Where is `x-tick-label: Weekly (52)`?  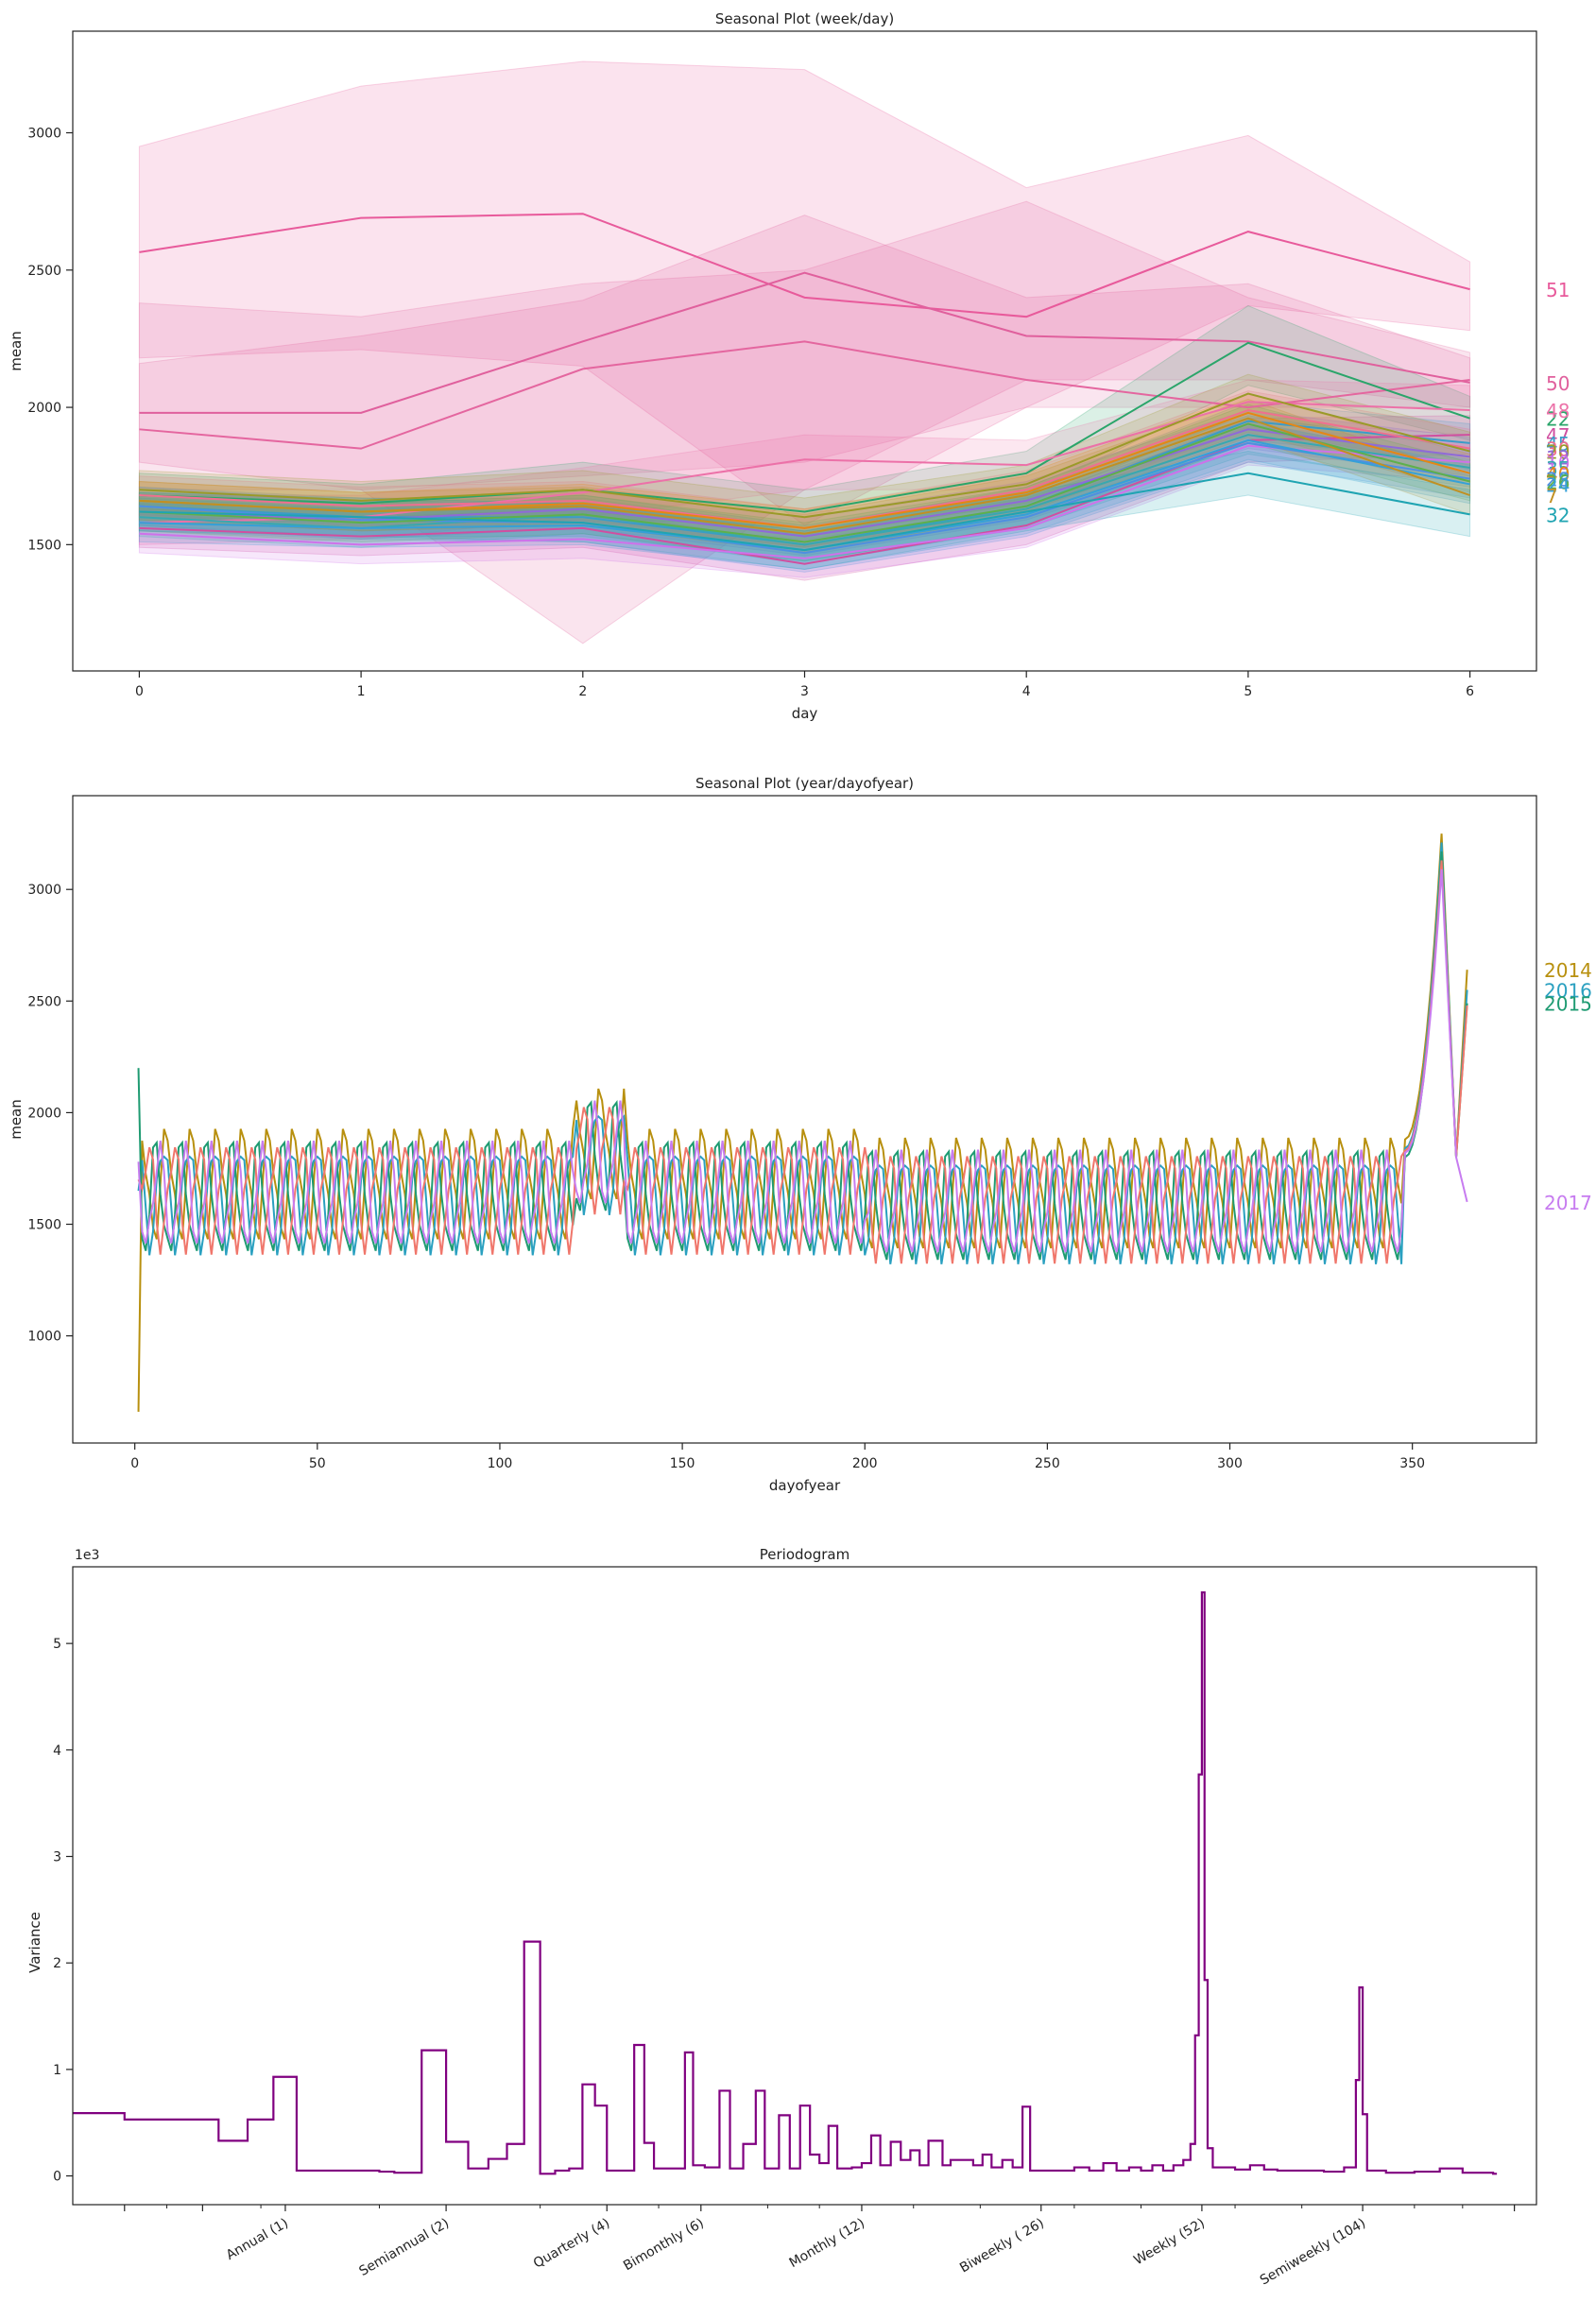
x-tick-label: Weekly (52) is located at coordinates (1169, 2243).